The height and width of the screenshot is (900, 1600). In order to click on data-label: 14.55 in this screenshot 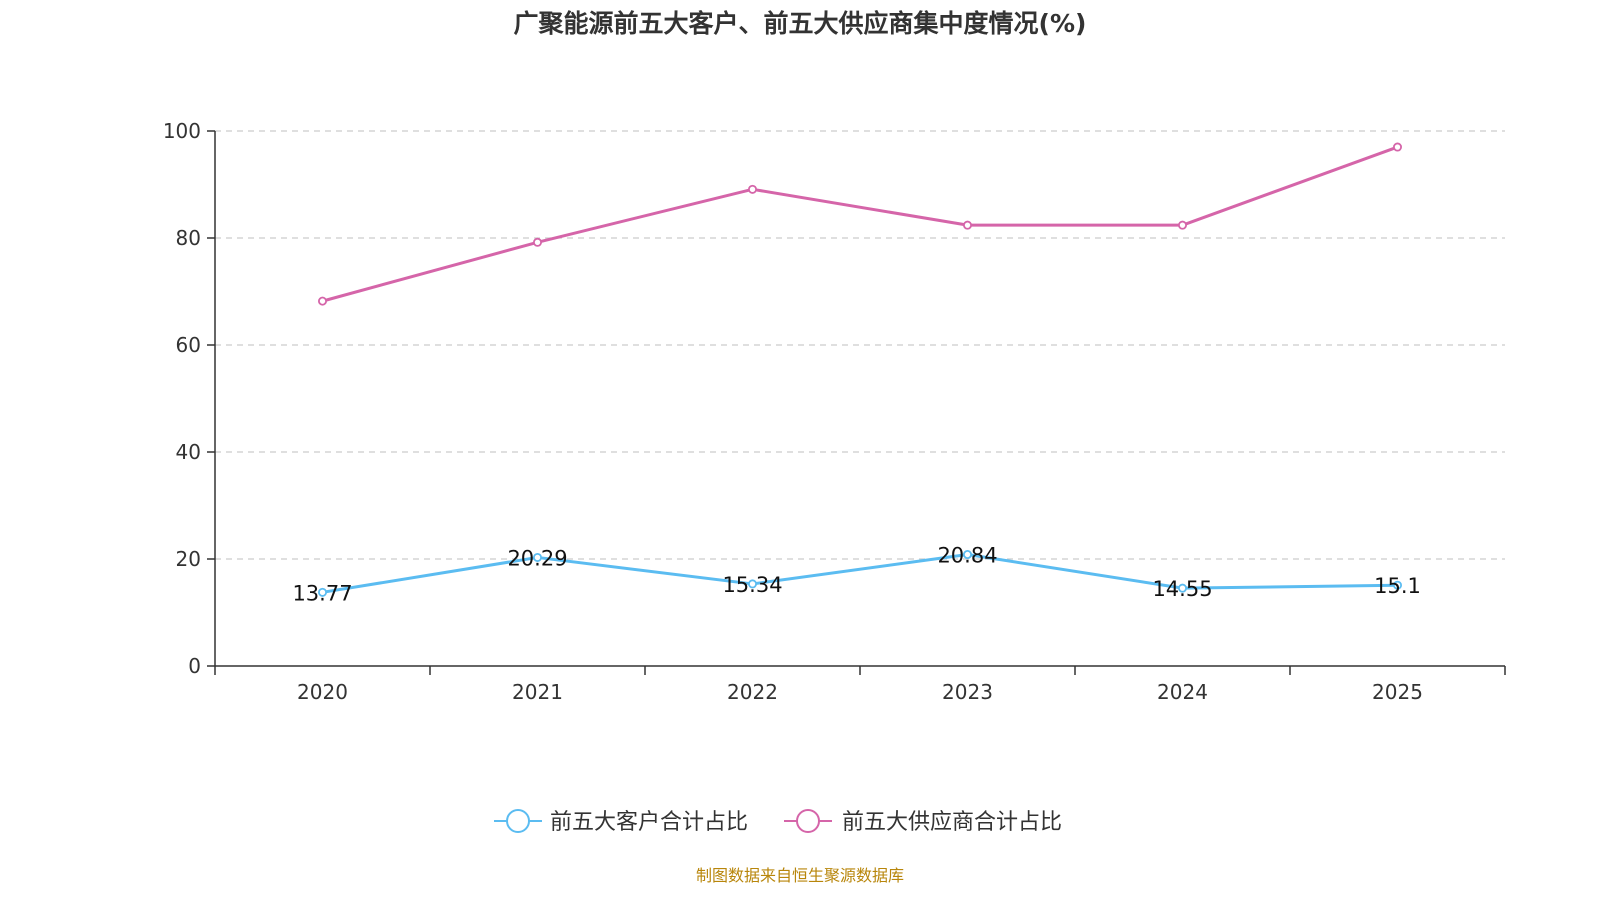, I will do `click(1182, 589)`.